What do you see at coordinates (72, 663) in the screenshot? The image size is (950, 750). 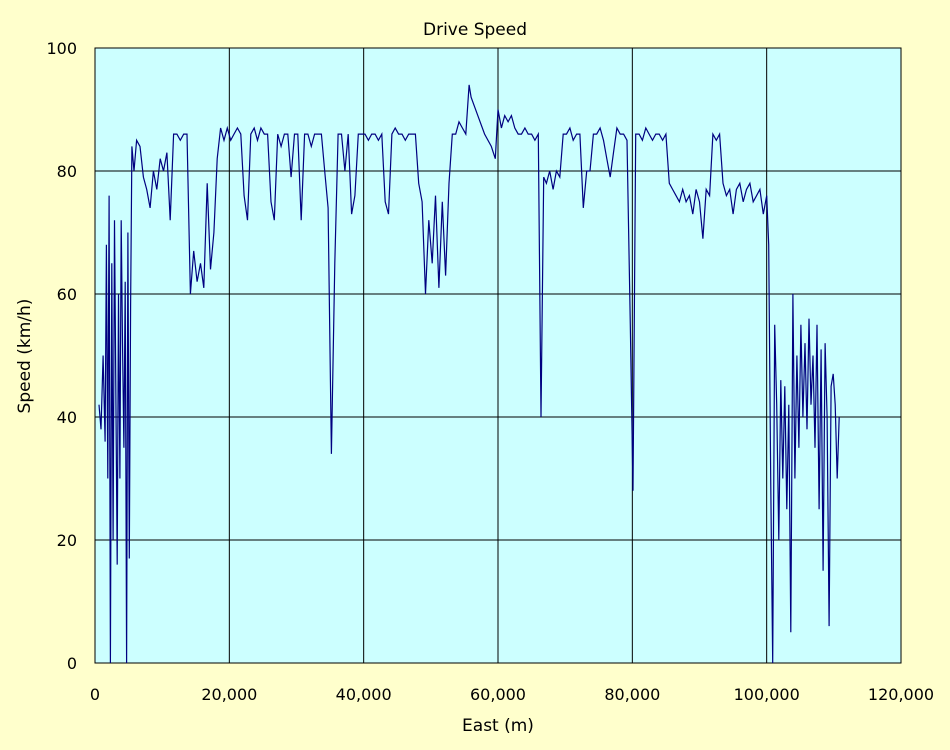 I see `y-tick-label: 0` at bounding box center [72, 663].